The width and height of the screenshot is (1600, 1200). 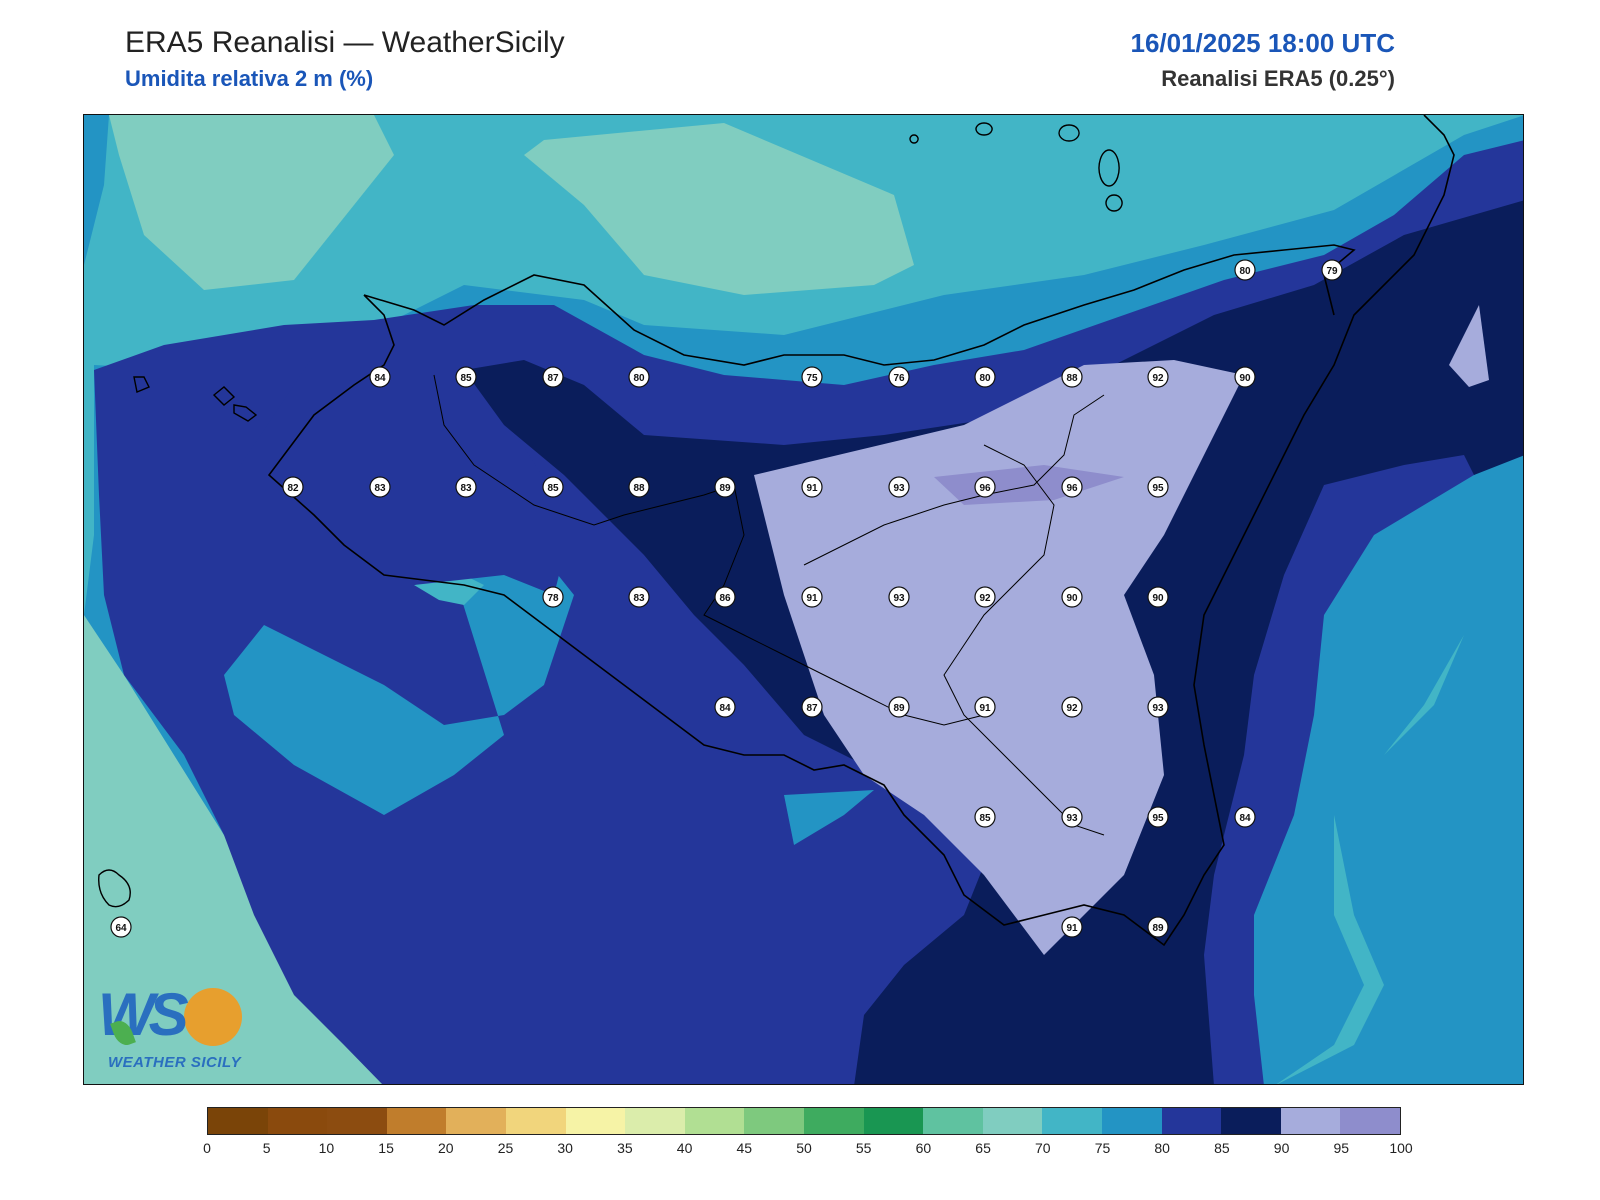 I want to click on svg-text: 78, so click(x=553, y=598).